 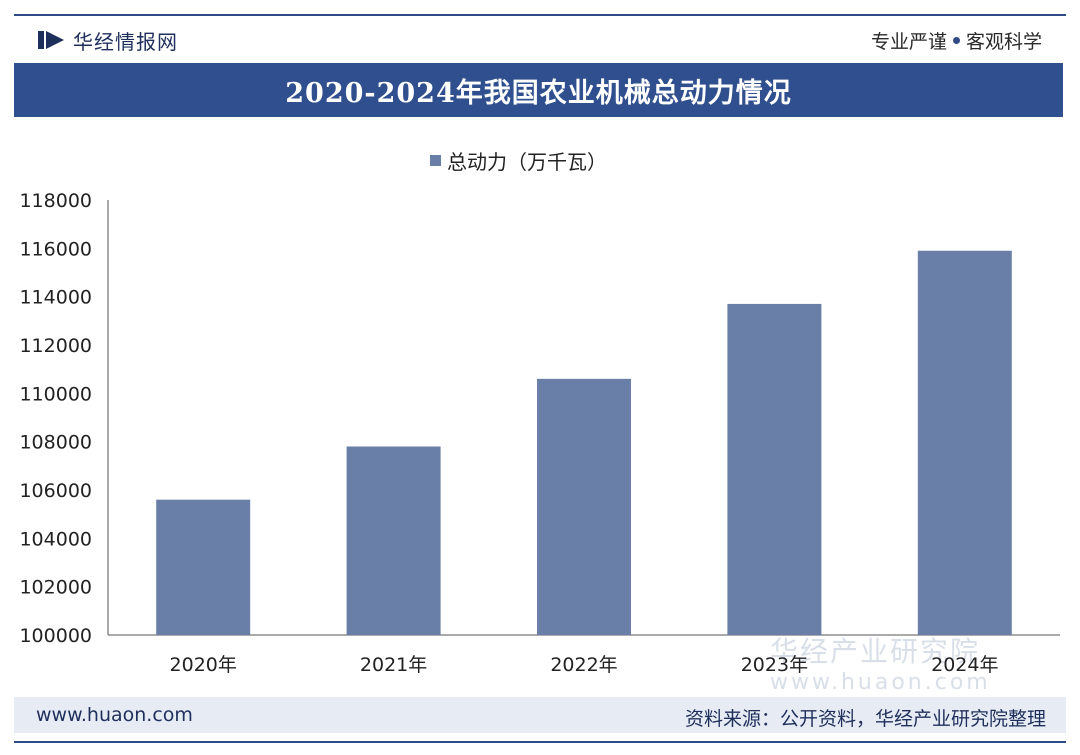 What do you see at coordinates (203, 665) in the screenshot?
I see `x-tick-label: 2020年` at bounding box center [203, 665].